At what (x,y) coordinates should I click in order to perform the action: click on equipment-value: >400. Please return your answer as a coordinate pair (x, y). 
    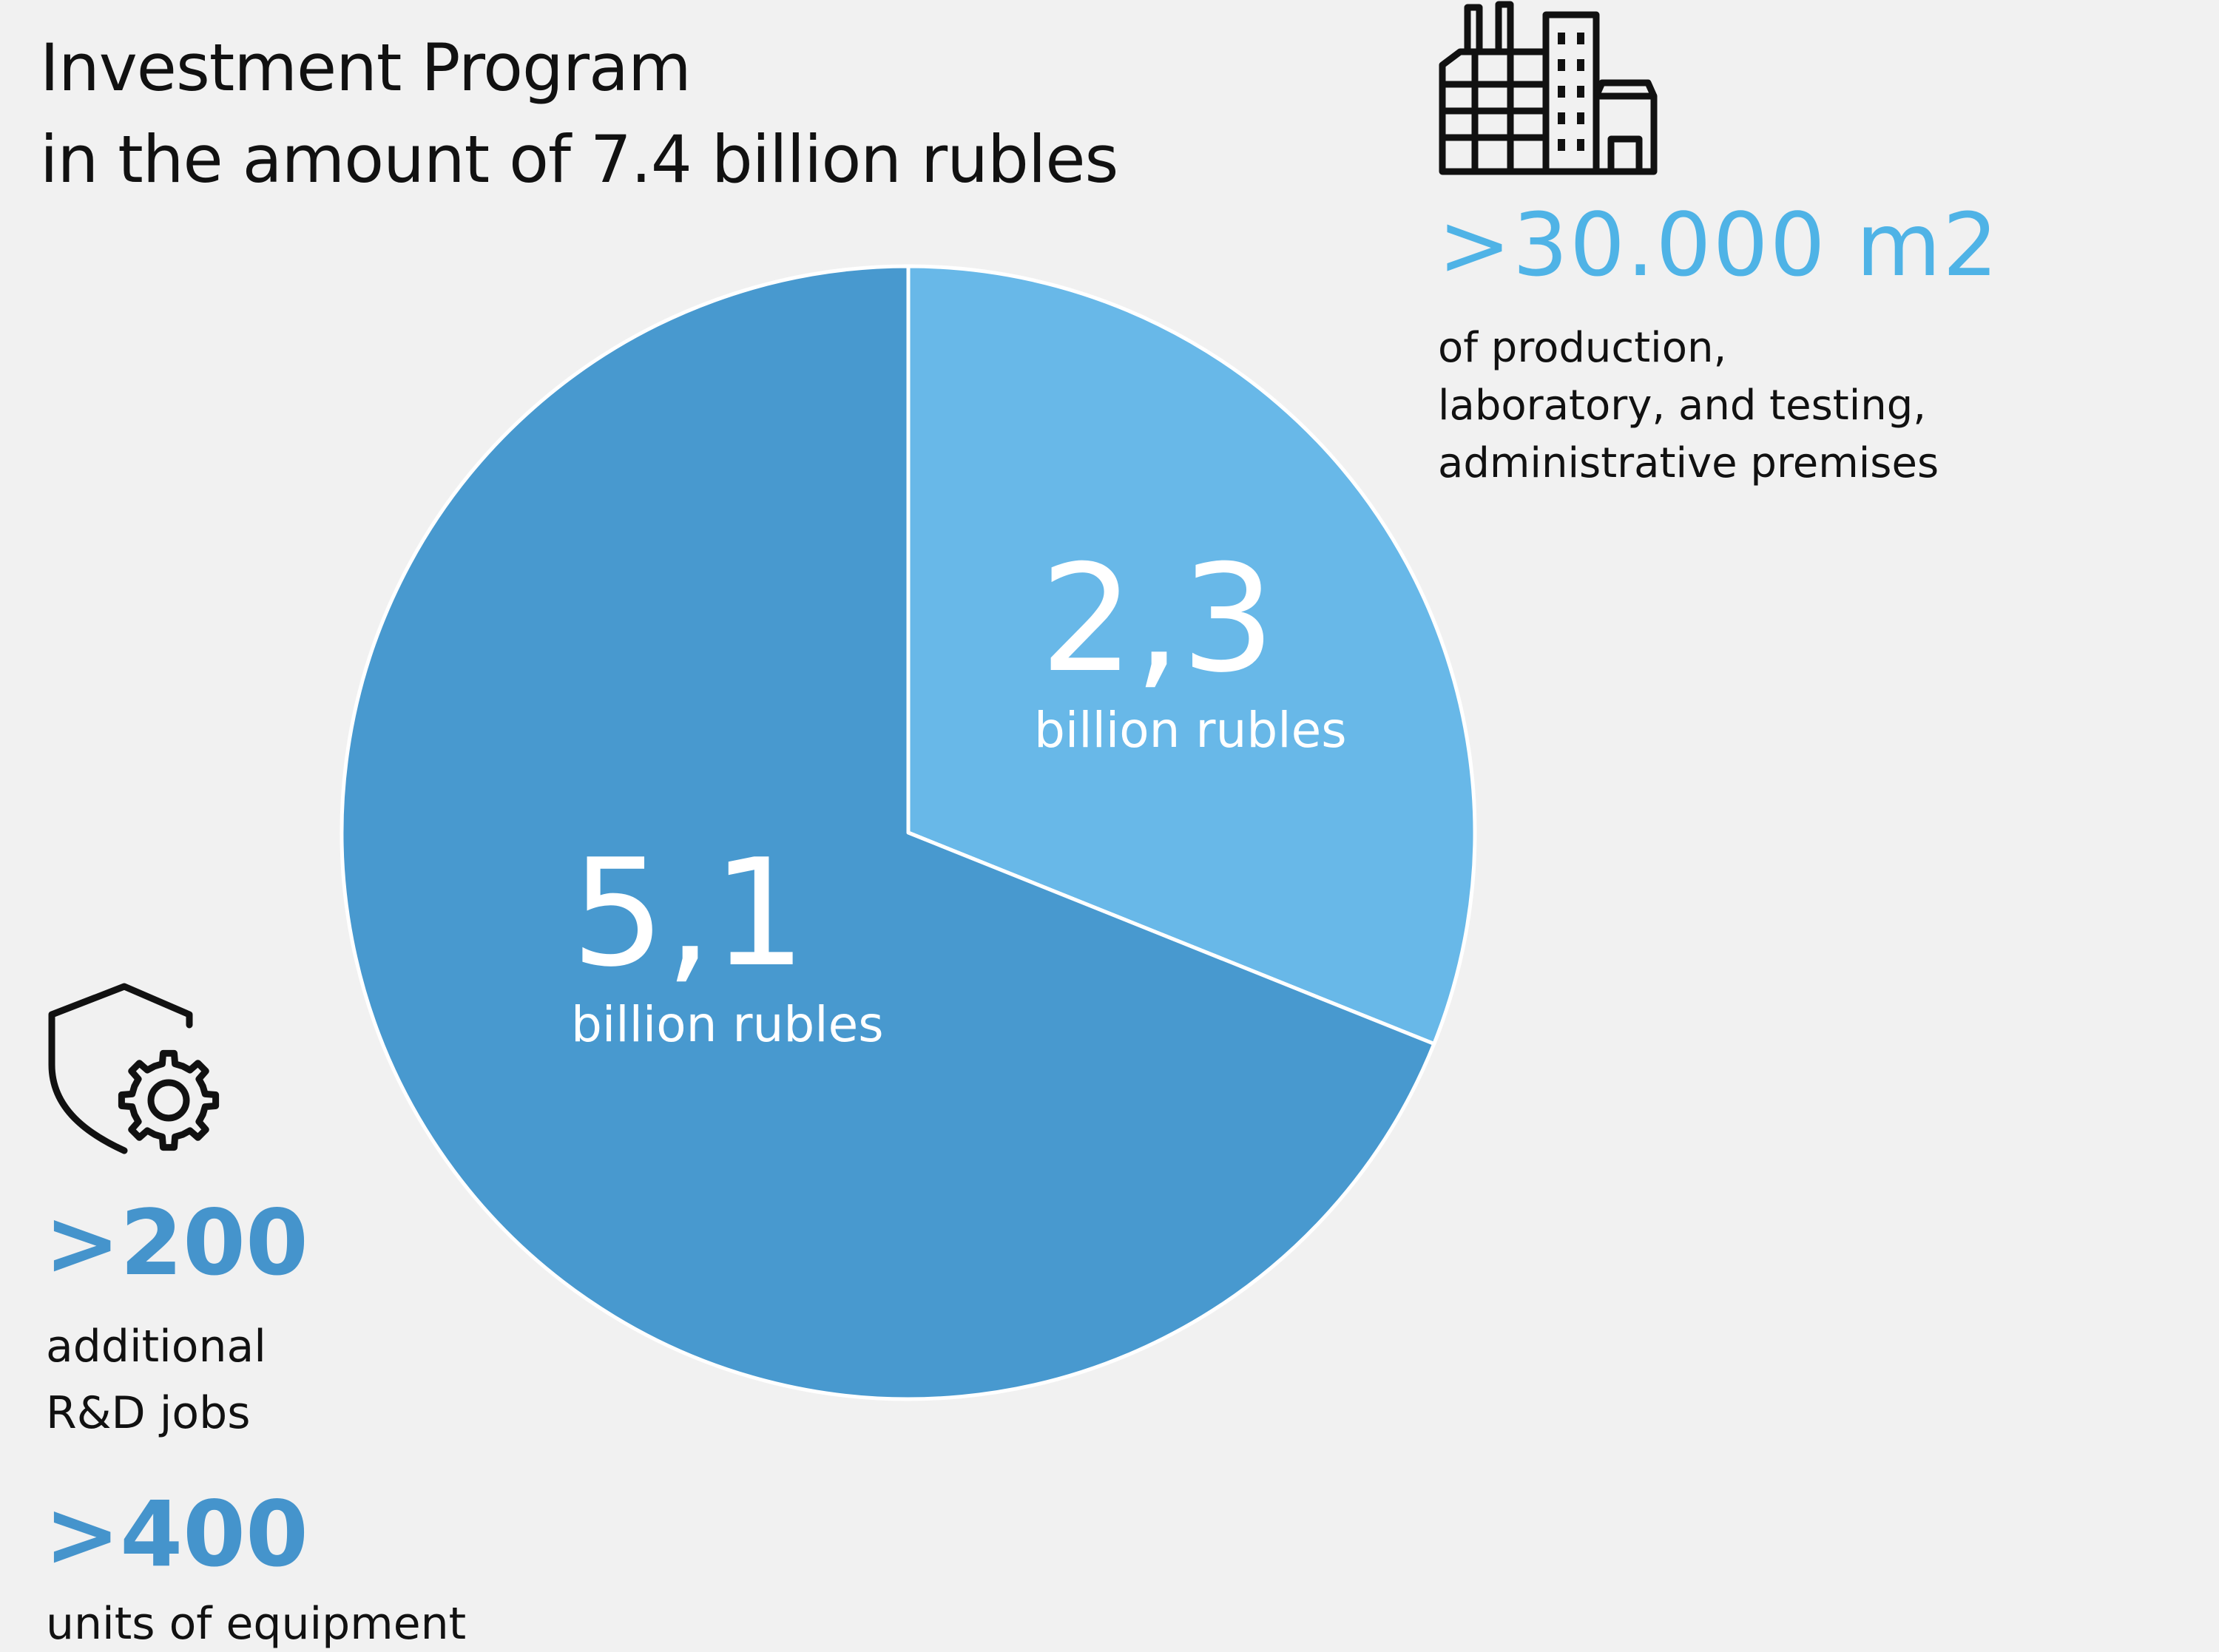
    Looking at the image, I should click on (176, 1534).